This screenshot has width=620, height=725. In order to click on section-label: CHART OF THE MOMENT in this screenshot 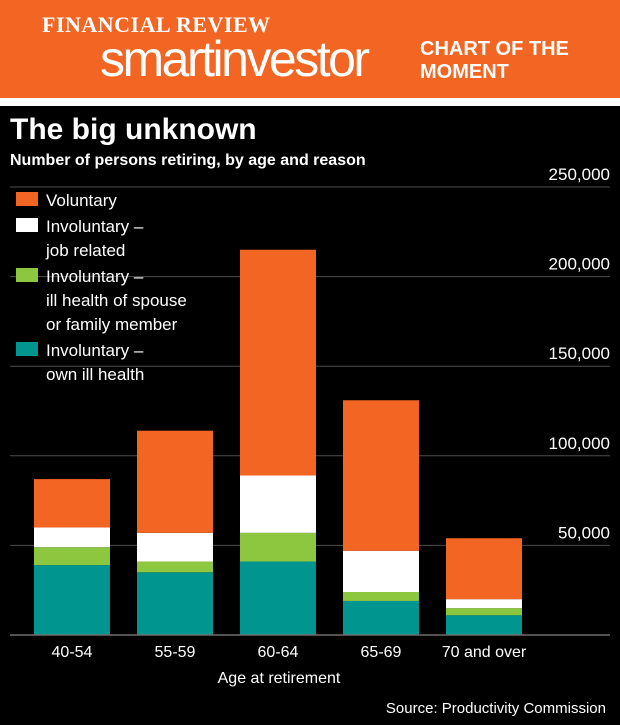, I will do `click(494, 60)`.